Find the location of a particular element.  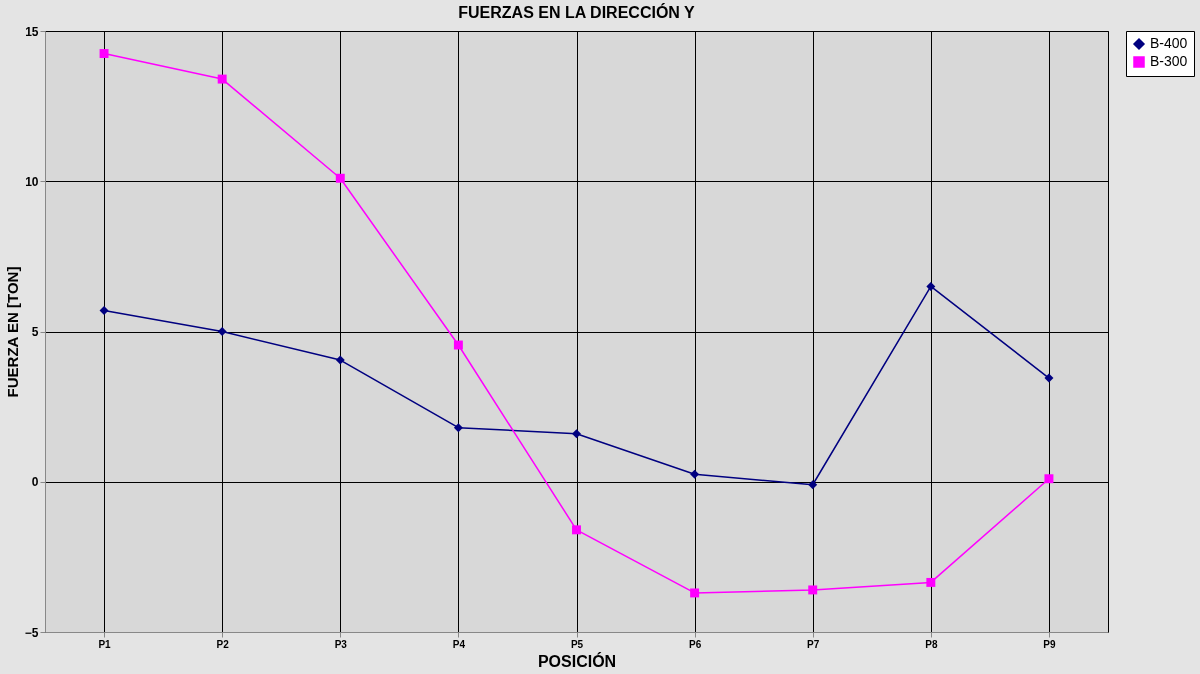

x-tick-label: P9 is located at coordinates (1049, 644).